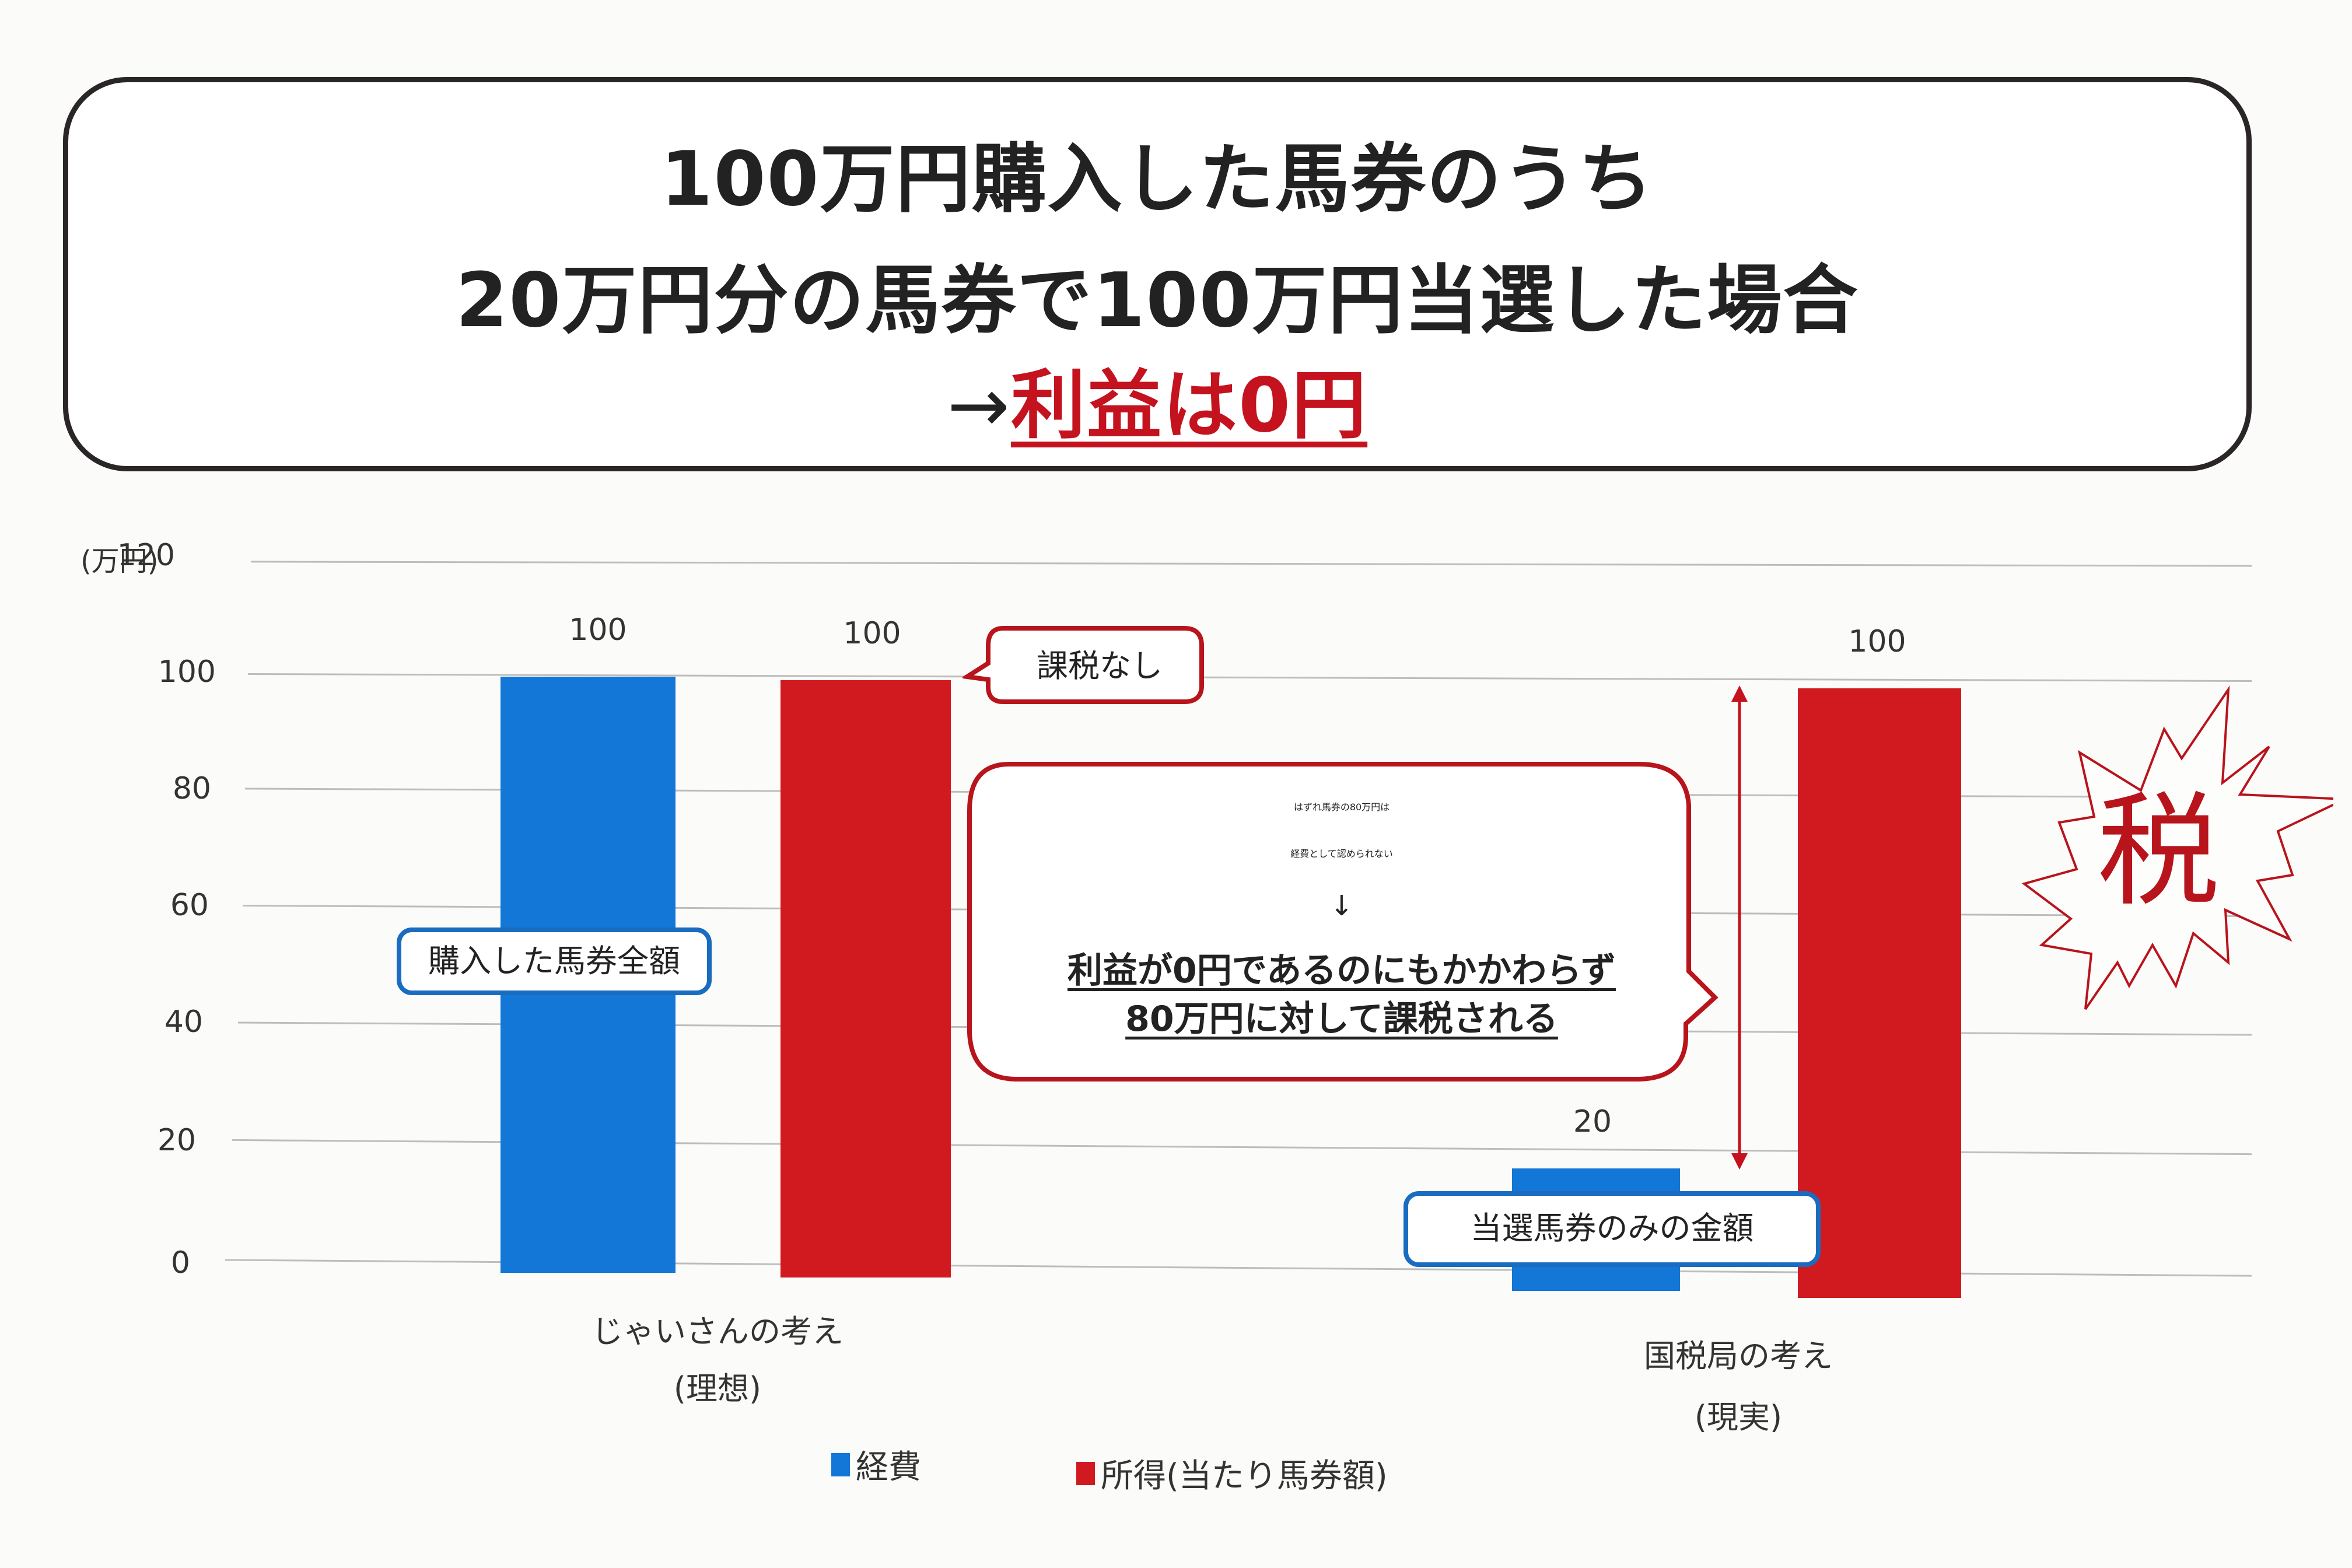 This screenshot has width=2352, height=1568. Describe the element at coordinates (1612, 1229) in the screenshot. I see `note-winning-only: 当選馬券のみの金額` at that location.